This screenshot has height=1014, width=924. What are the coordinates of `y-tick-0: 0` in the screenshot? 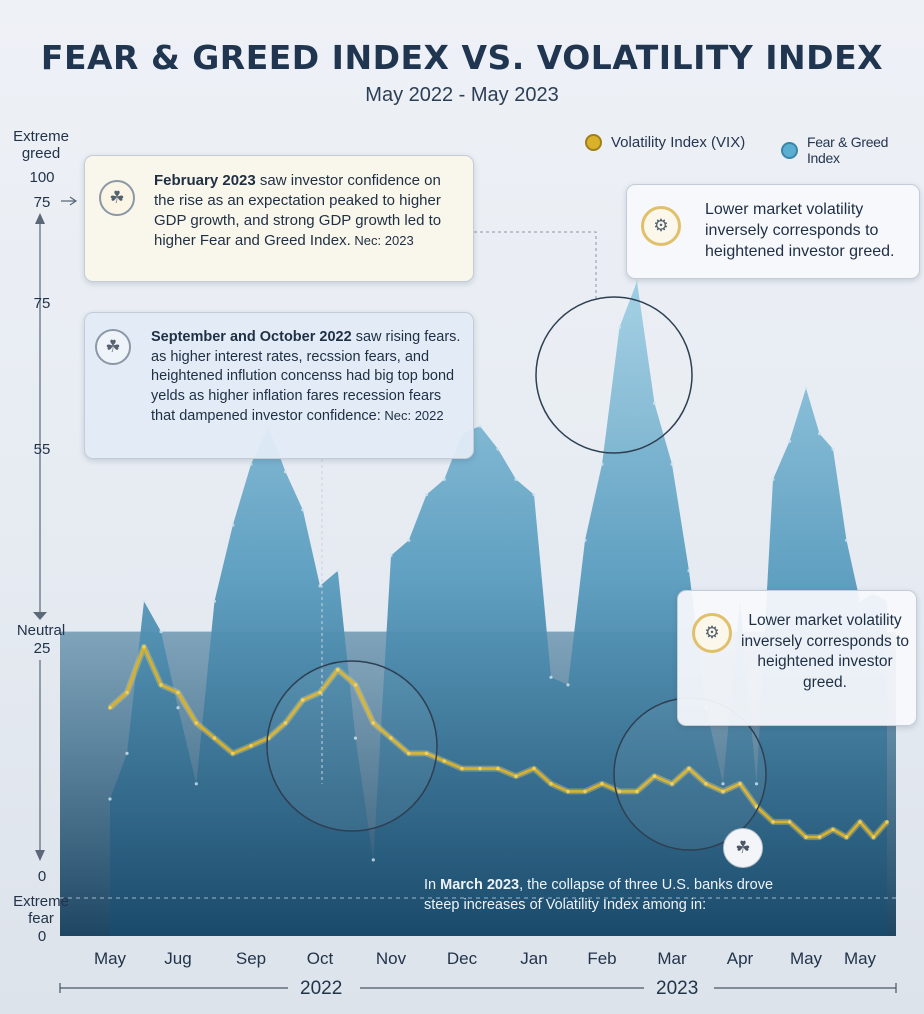 It's located at (42, 936).